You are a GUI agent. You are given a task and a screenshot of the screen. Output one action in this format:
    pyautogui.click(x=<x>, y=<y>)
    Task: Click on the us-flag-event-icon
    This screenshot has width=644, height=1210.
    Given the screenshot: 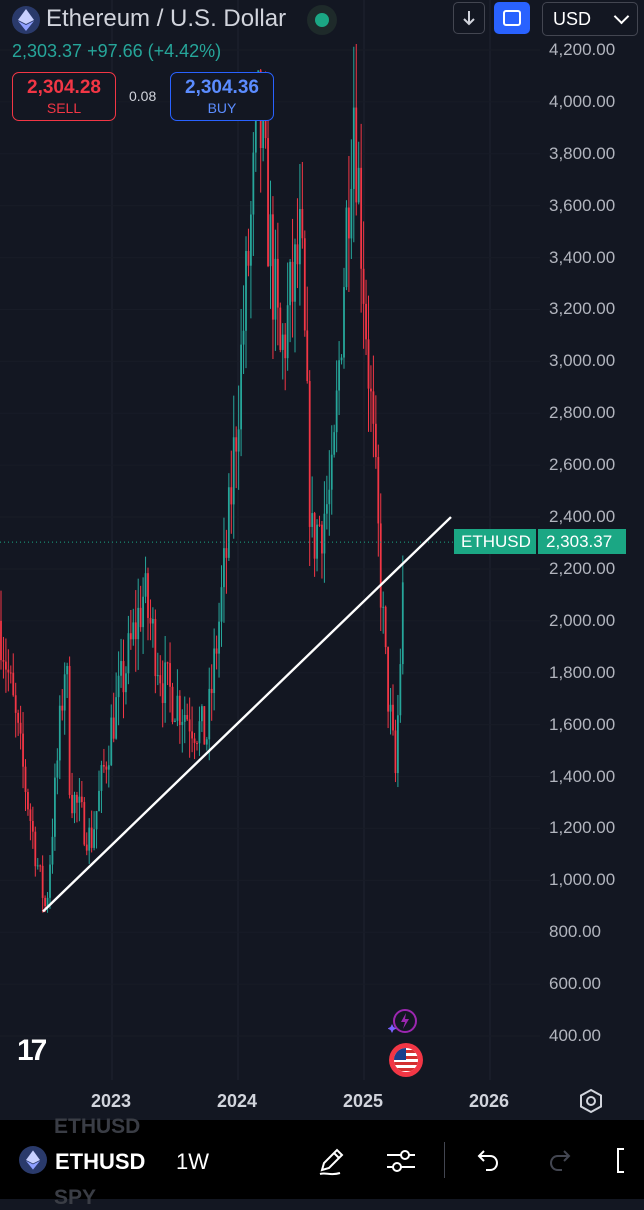 What is the action you would take?
    pyautogui.click(x=406, y=1060)
    